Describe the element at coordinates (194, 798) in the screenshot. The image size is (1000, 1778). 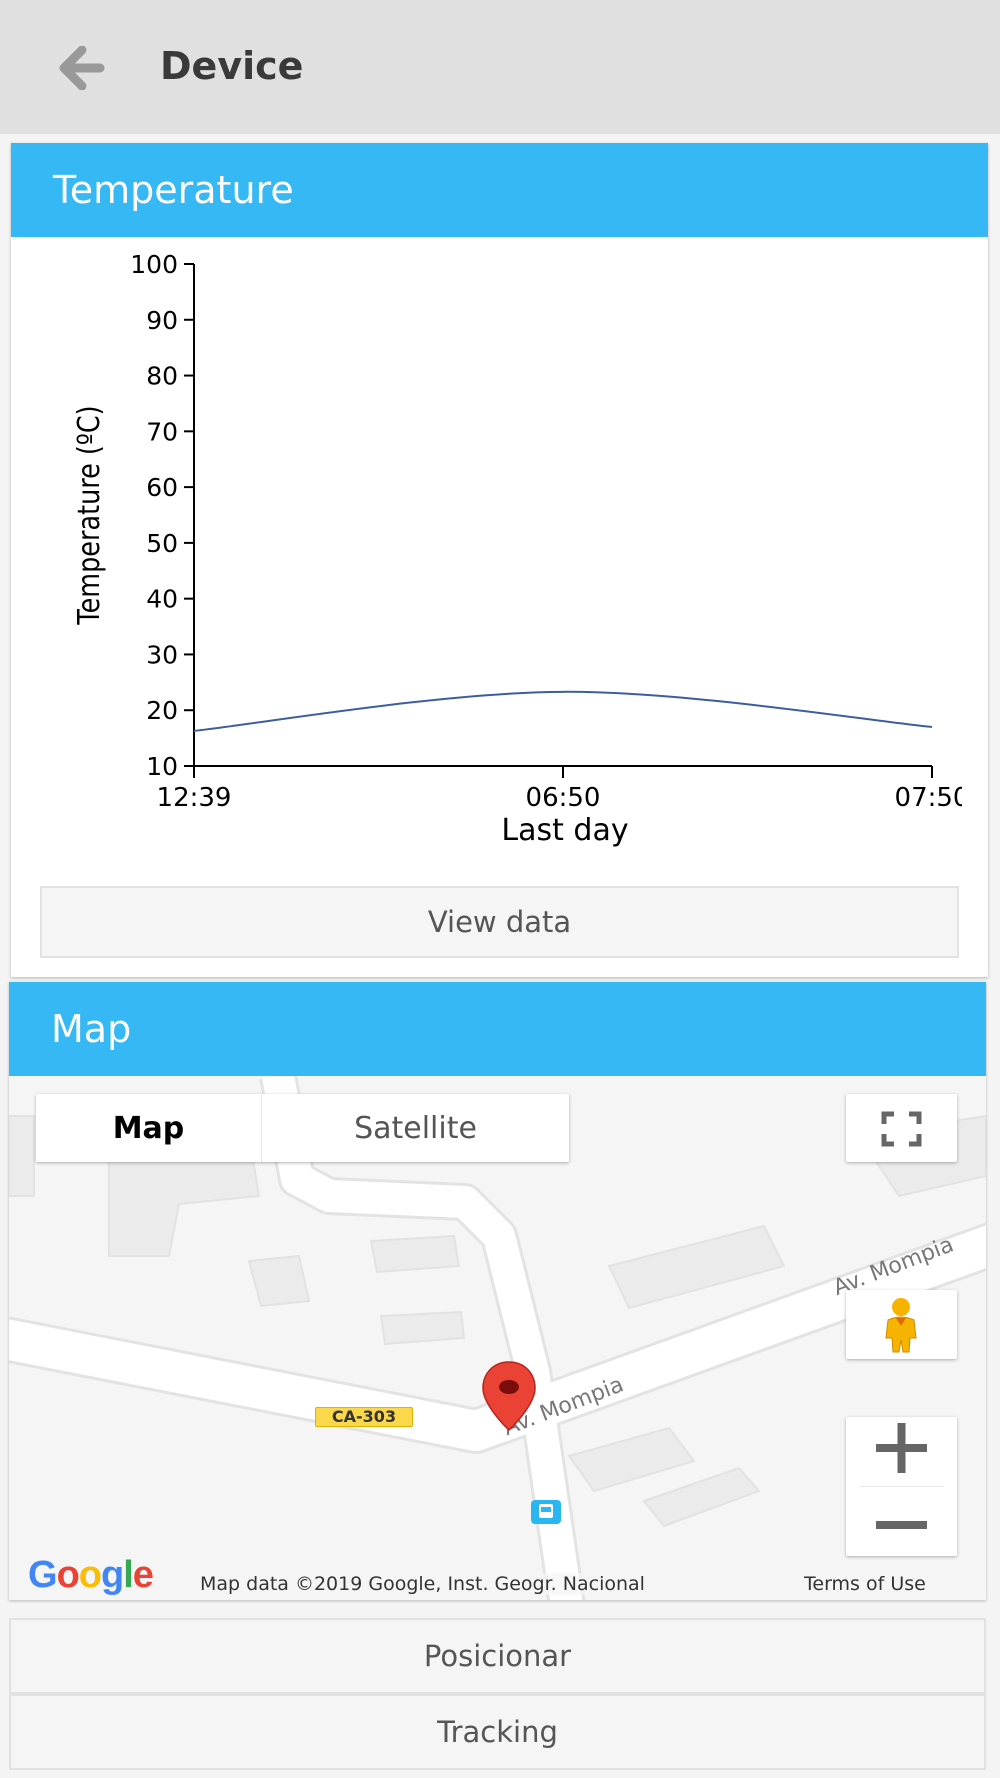
I see `x-tick-label: 12:39` at that location.